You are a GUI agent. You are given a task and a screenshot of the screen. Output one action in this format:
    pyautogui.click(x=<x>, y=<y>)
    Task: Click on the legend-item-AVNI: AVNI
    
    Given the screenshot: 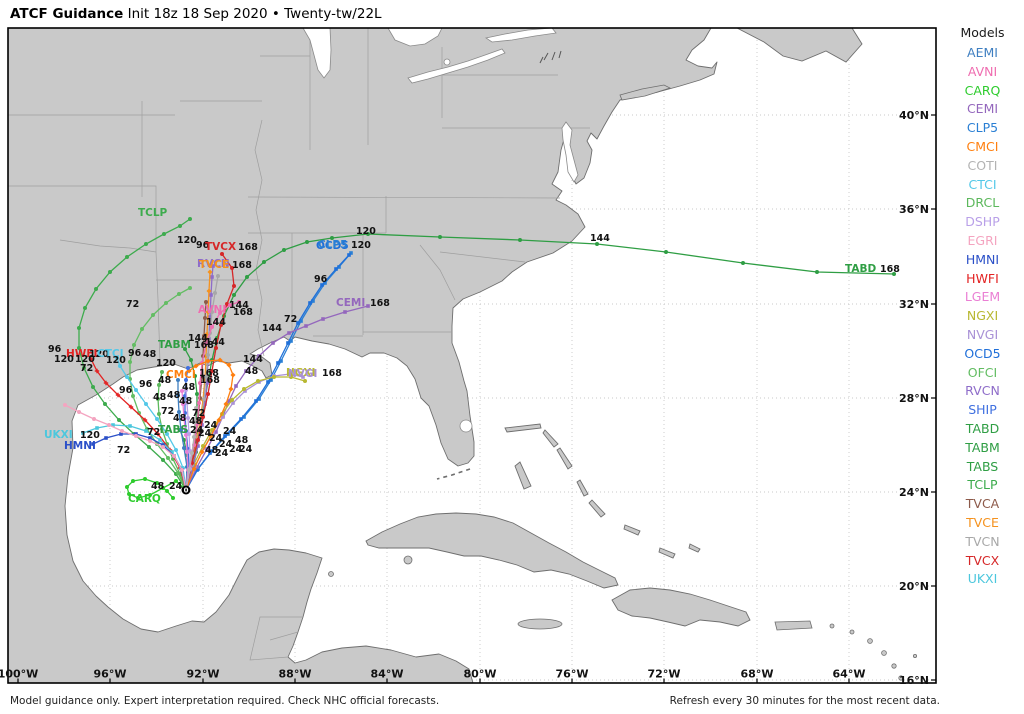 What is the action you would take?
    pyautogui.click(x=982, y=71)
    